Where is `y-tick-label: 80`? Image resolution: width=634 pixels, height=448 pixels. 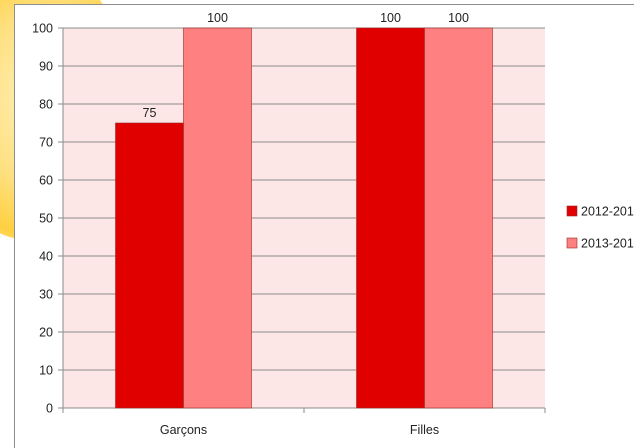
y-tick-label: 80 is located at coordinates (46, 105).